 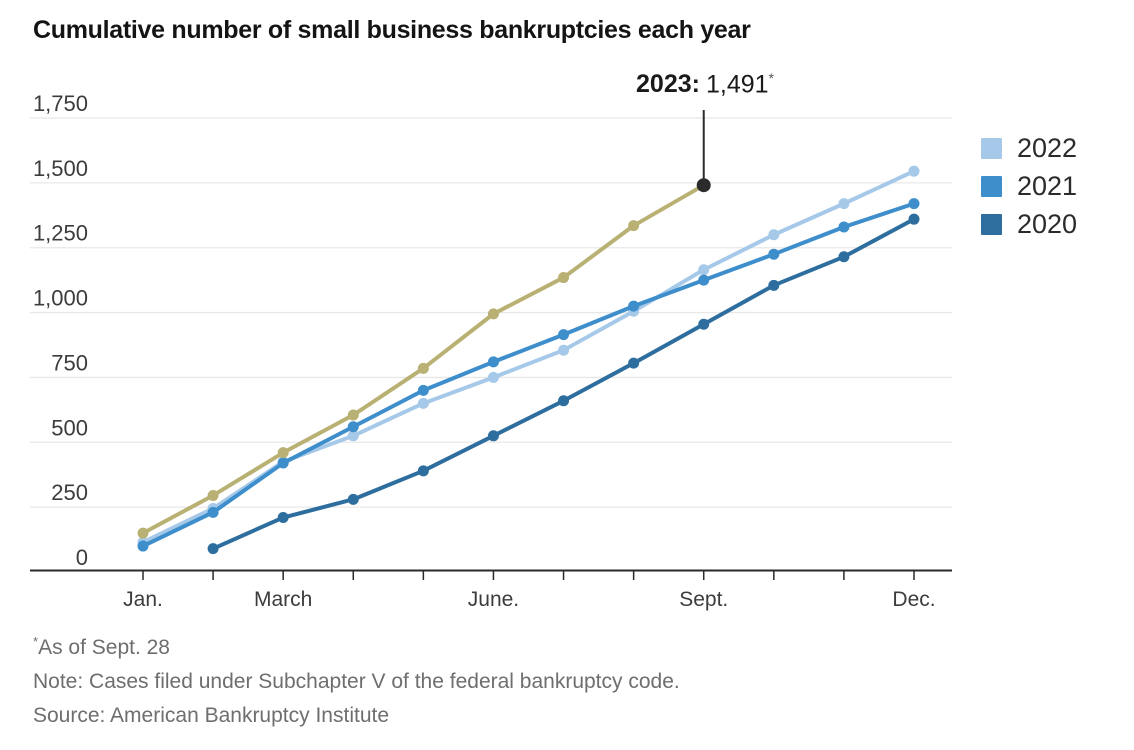 What do you see at coordinates (69, 427) in the screenshot?
I see `y-tick-label: 500` at bounding box center [69, 427].